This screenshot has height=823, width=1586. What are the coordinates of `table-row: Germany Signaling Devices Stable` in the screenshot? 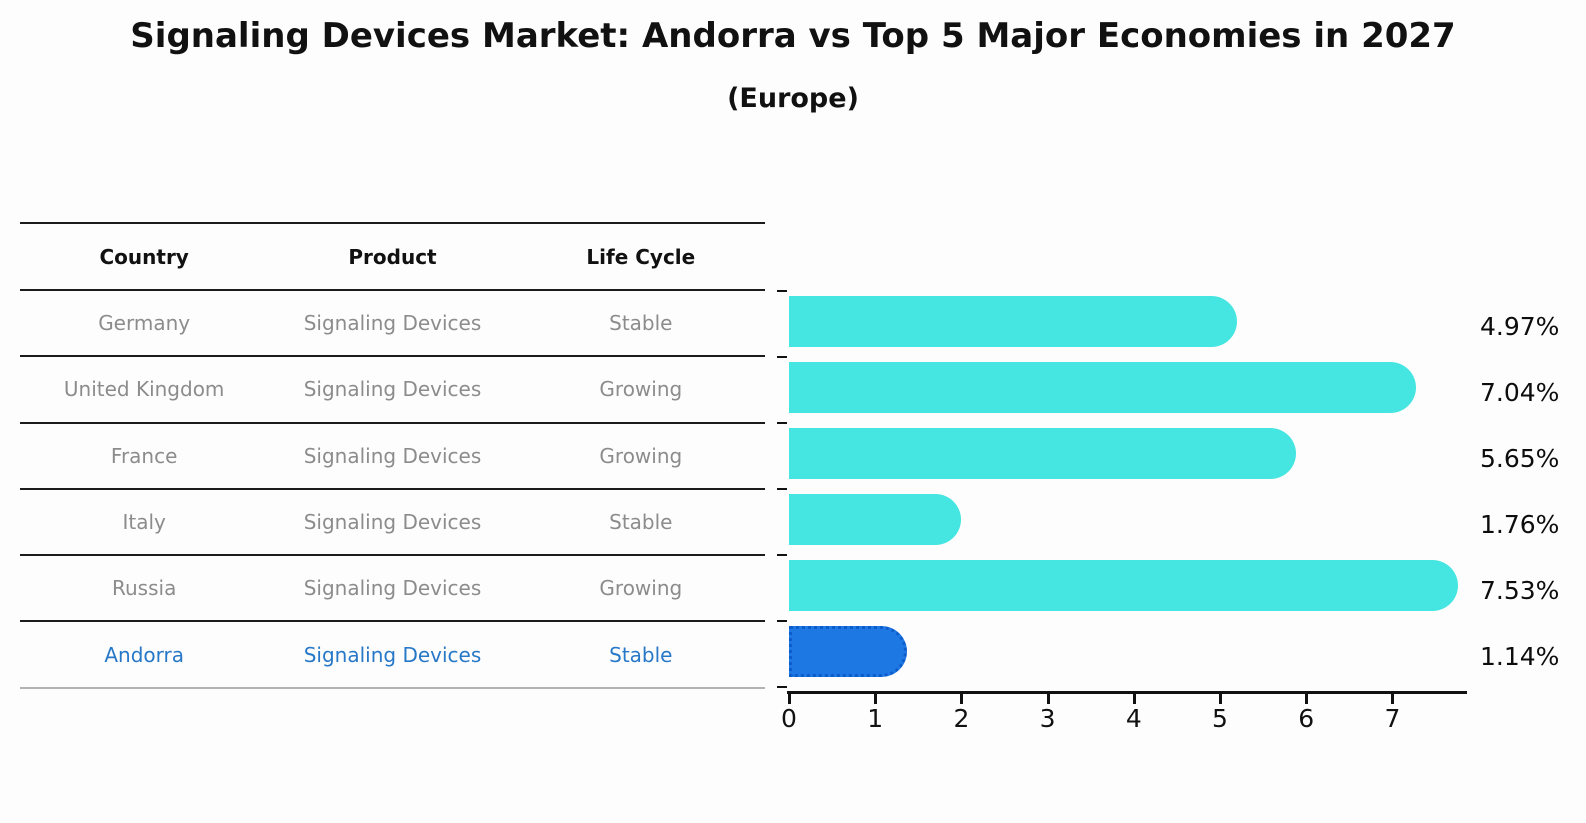 It's located at (392, 324).